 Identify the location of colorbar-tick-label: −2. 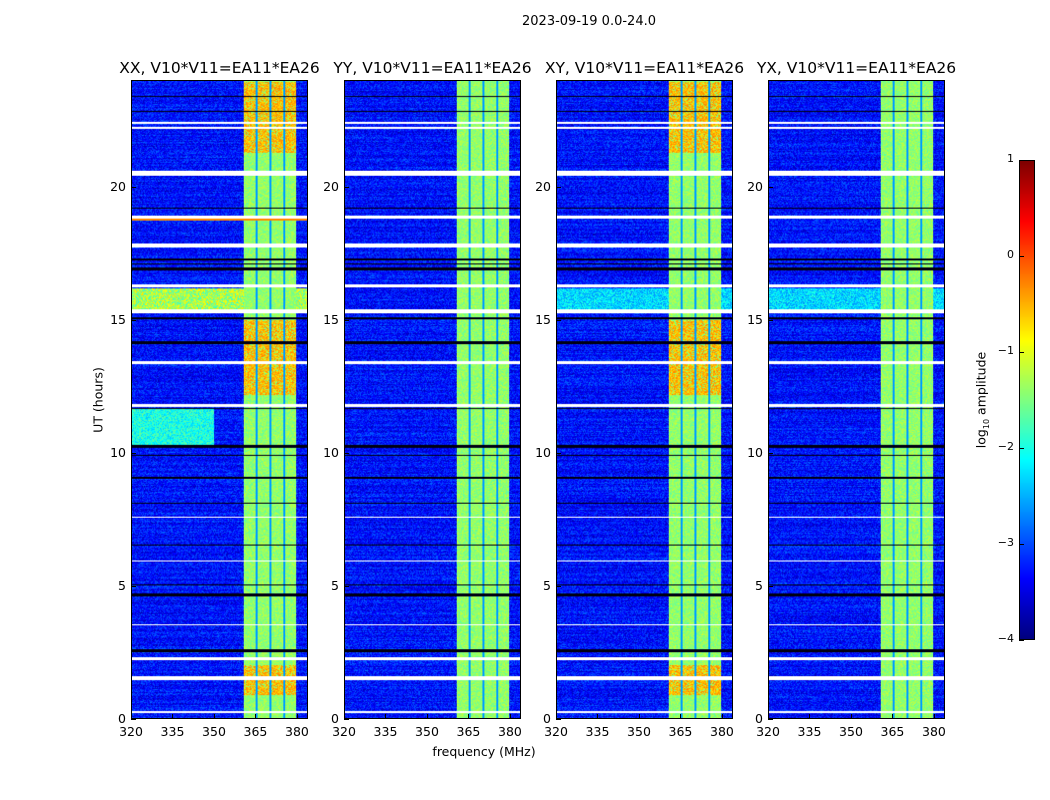
(1005, 446).